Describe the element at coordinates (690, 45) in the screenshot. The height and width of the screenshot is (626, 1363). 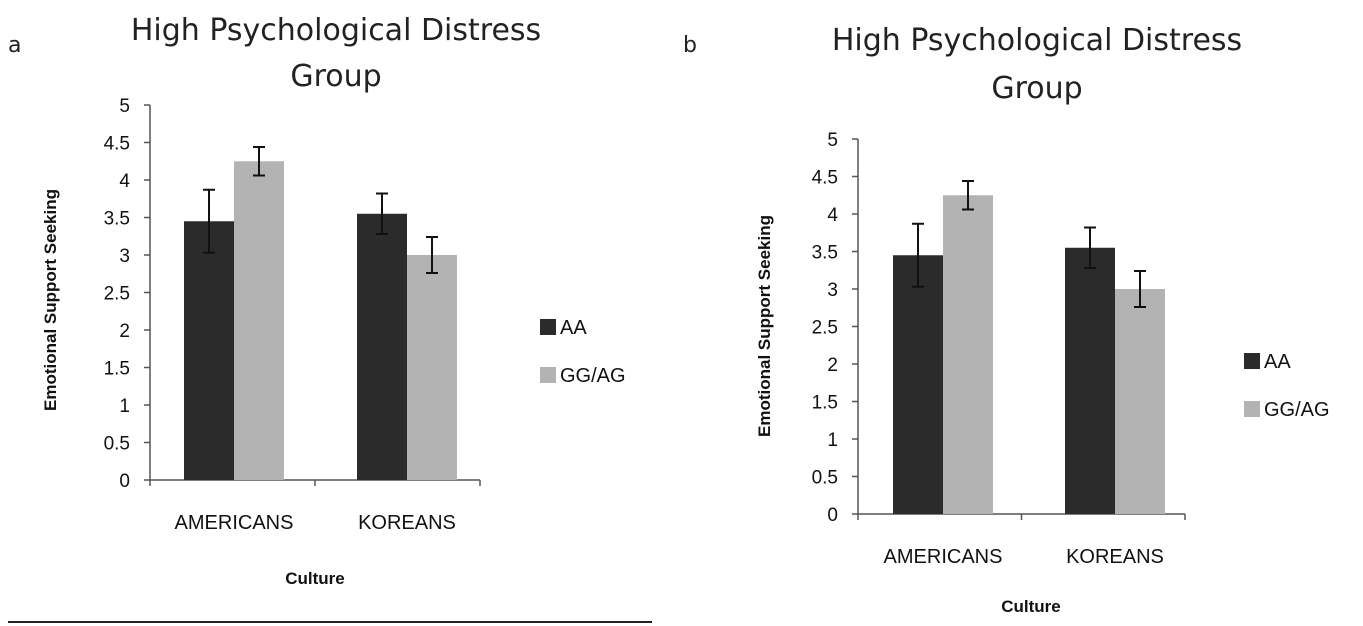
I see `panel-letter: b` at that location.